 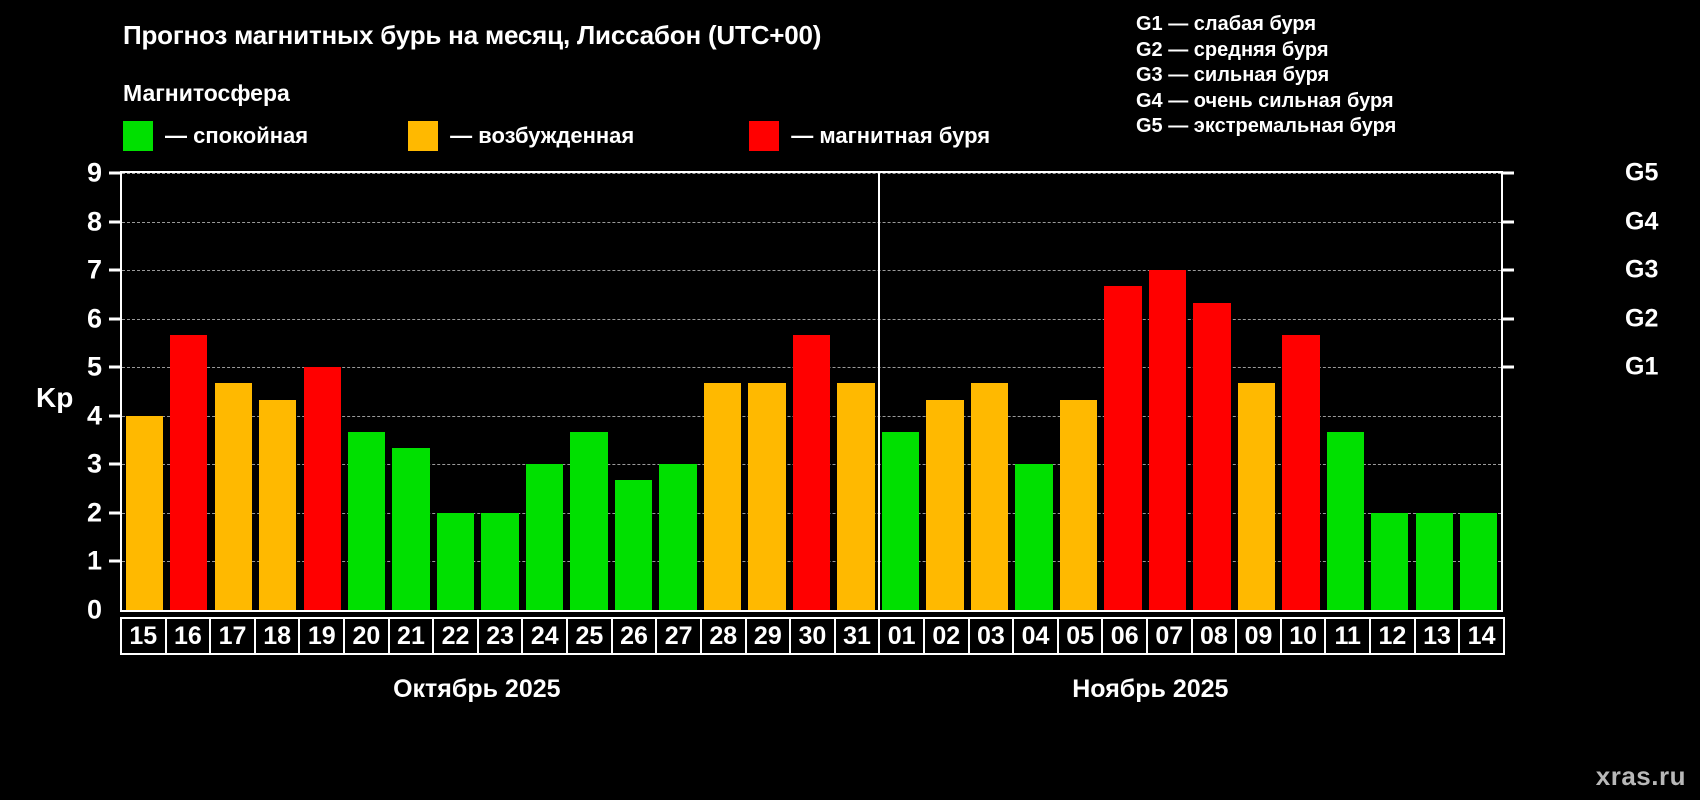 I want to click on day-label-30: 30, so click(x=812, y=636).